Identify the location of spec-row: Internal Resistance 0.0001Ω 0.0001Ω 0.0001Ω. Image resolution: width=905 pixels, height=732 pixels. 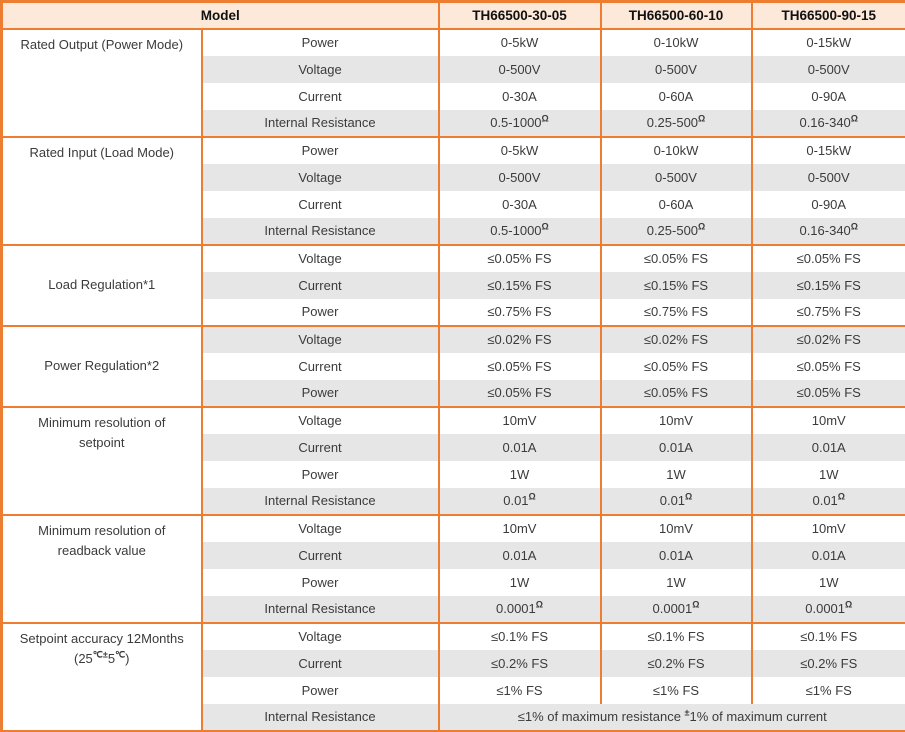
(453, 609).